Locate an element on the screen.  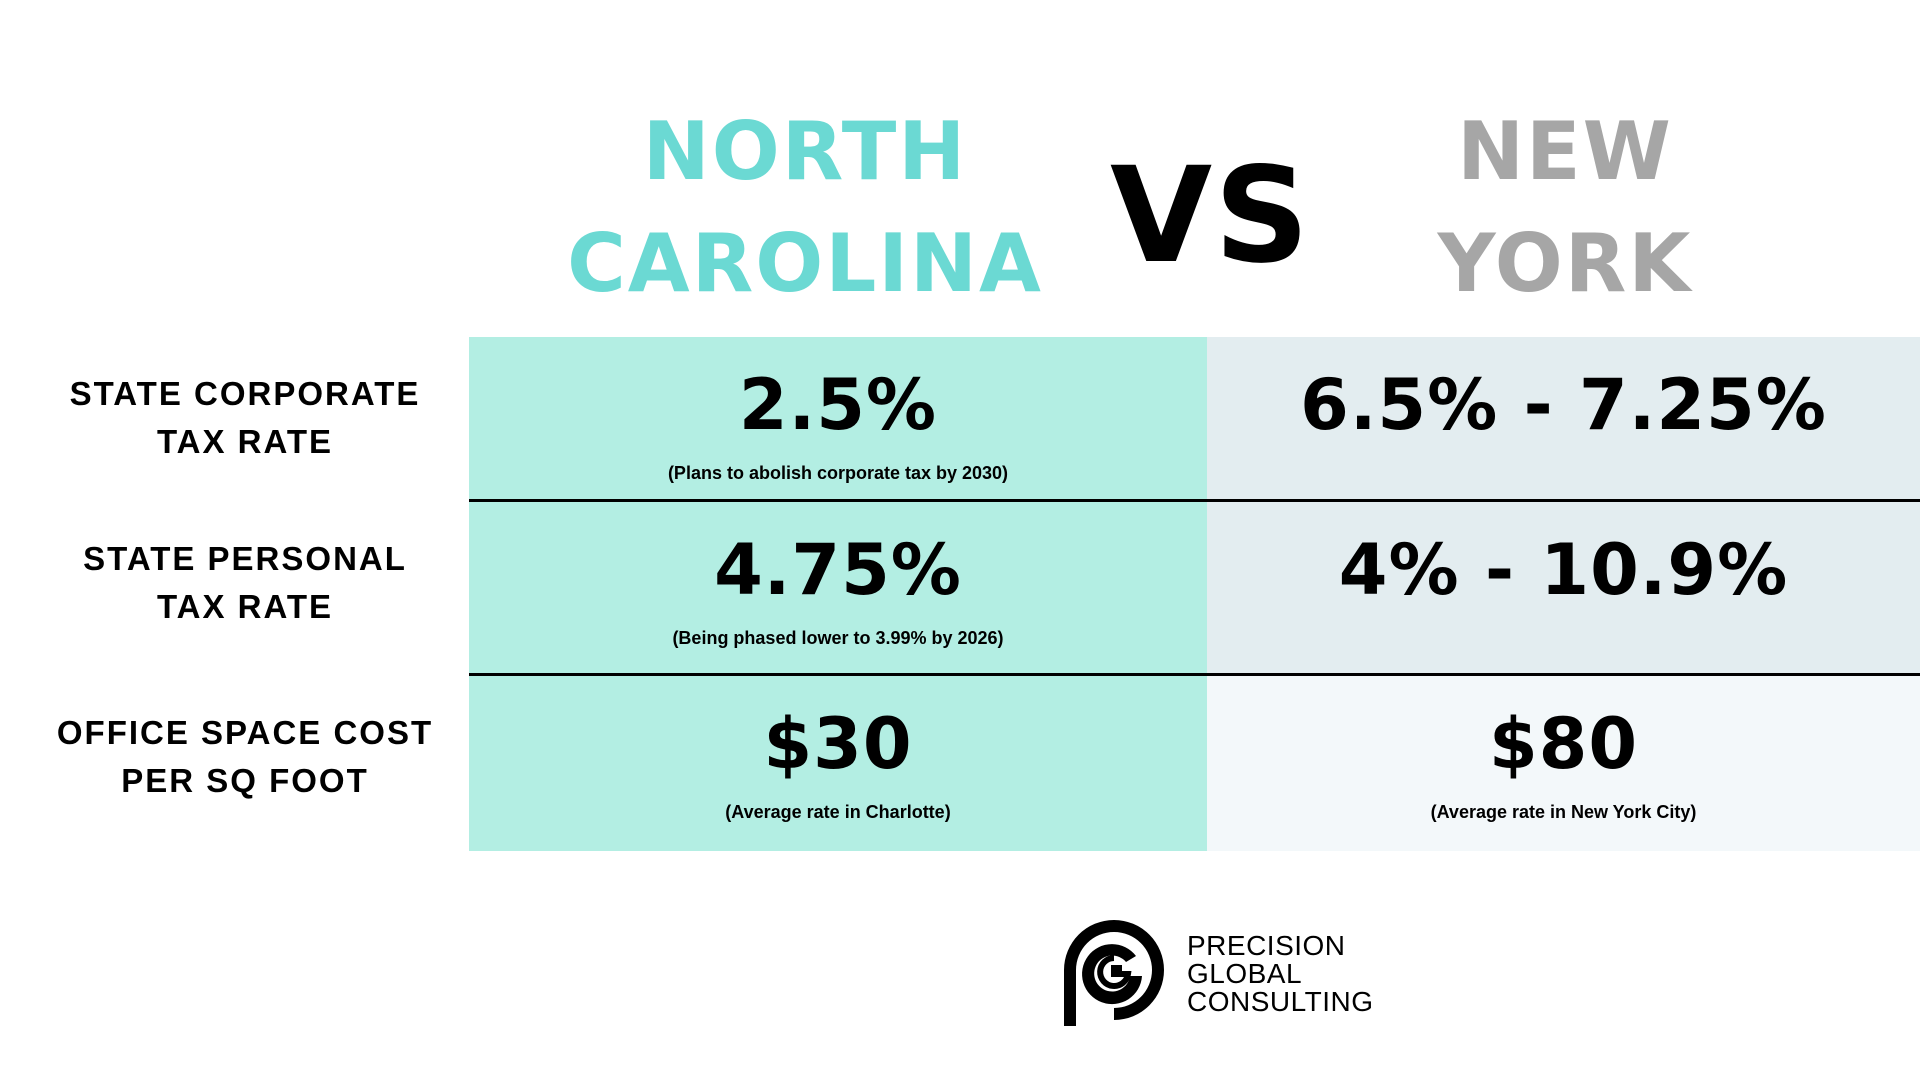
north-carolina-title: NORTH CAROLINA is located at coordinates (805, 208).